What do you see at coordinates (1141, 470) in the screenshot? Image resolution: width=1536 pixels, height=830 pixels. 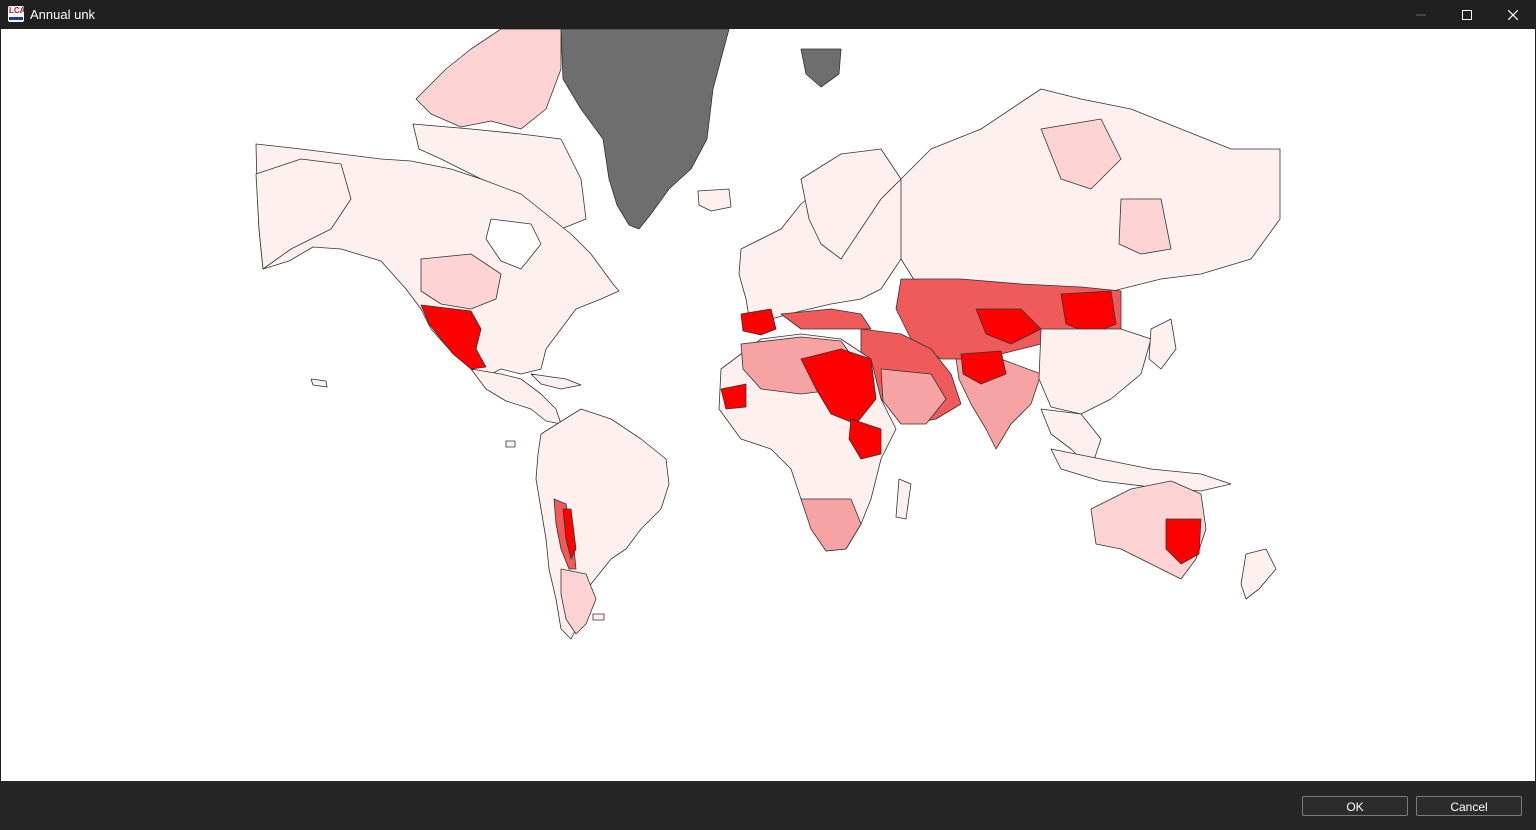 I see `indonesia-region` at bounding box center [1141, 470].